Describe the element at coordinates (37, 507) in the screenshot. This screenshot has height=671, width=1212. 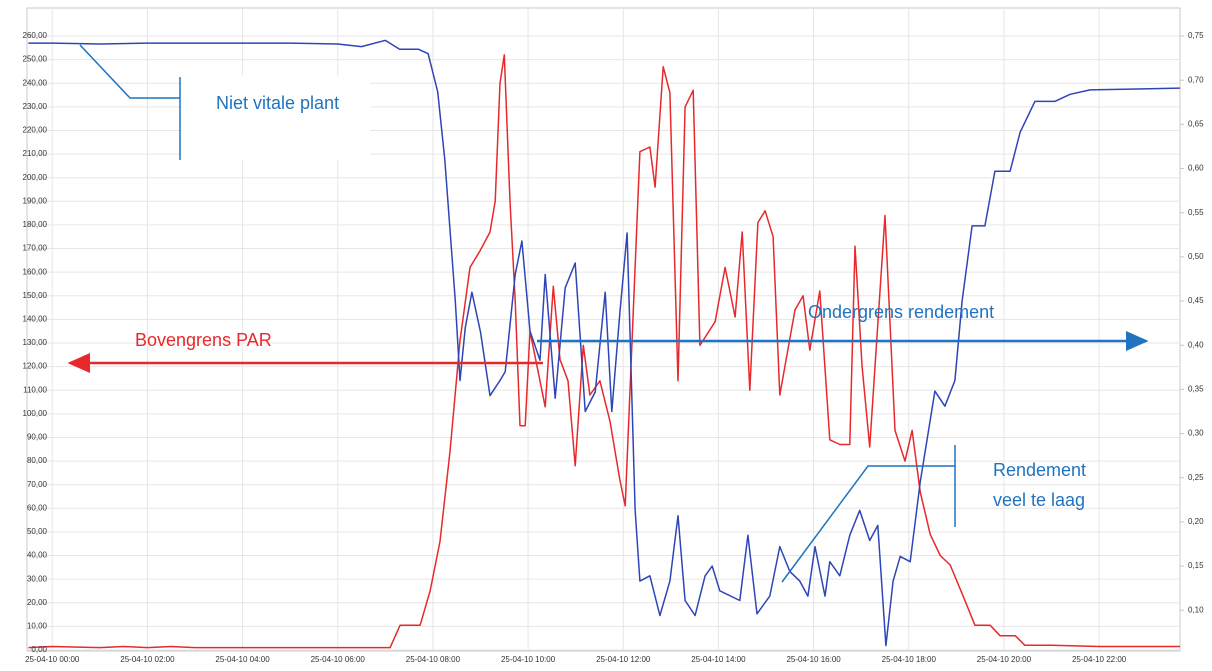
I see `y-tick-label: 60,00` at that location.